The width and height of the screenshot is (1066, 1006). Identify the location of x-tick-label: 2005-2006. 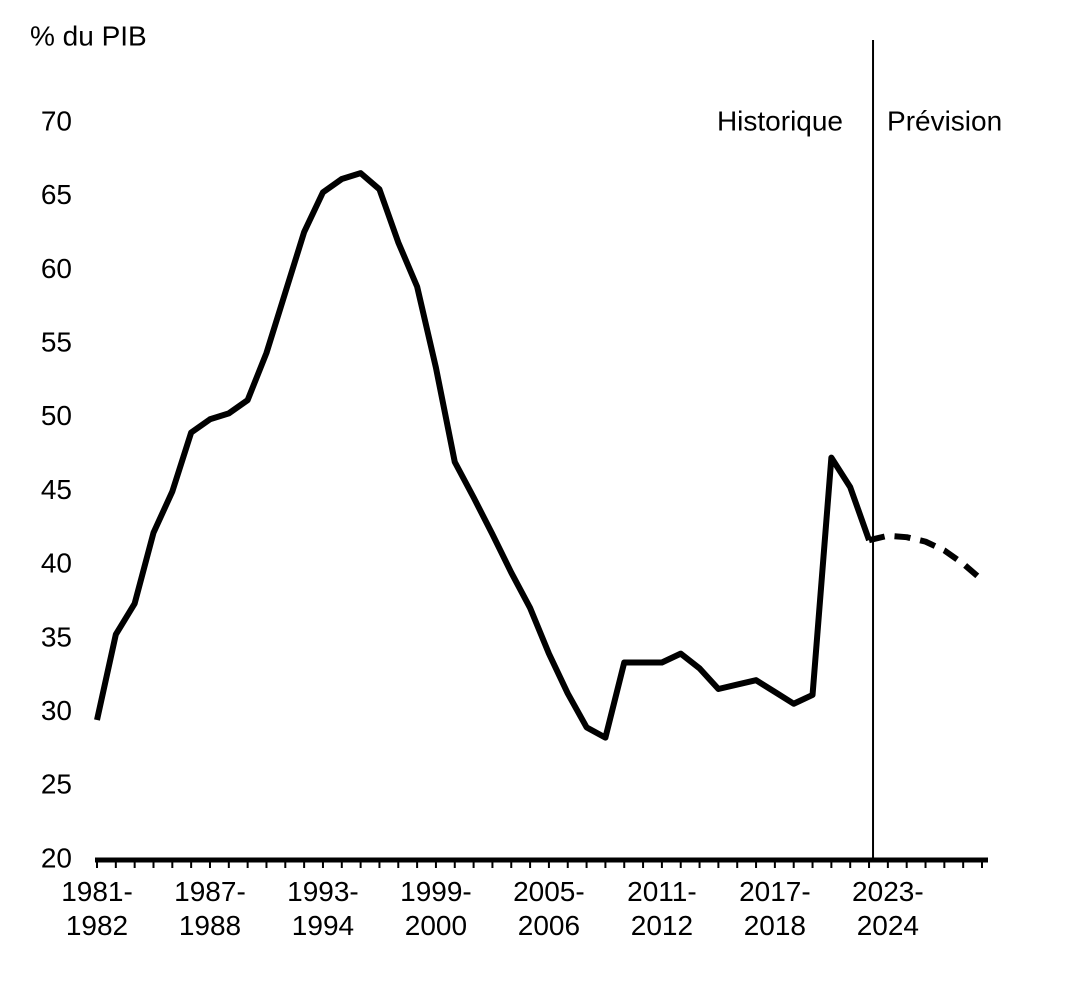
(549, 908).